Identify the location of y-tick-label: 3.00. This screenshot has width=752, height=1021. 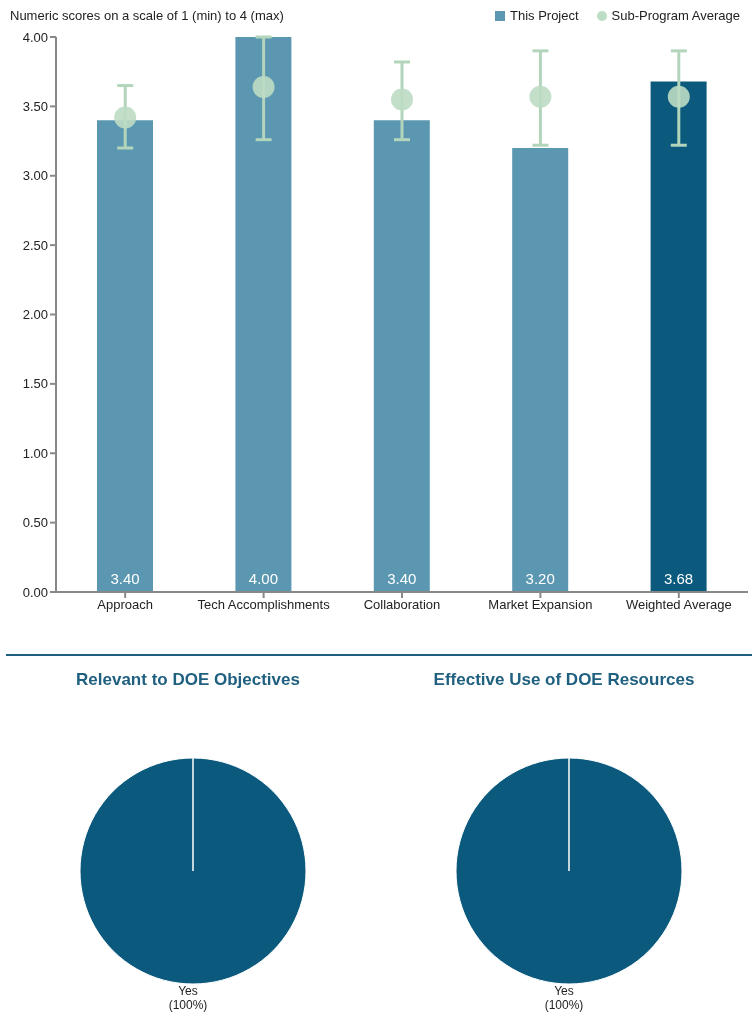
(35, 176).